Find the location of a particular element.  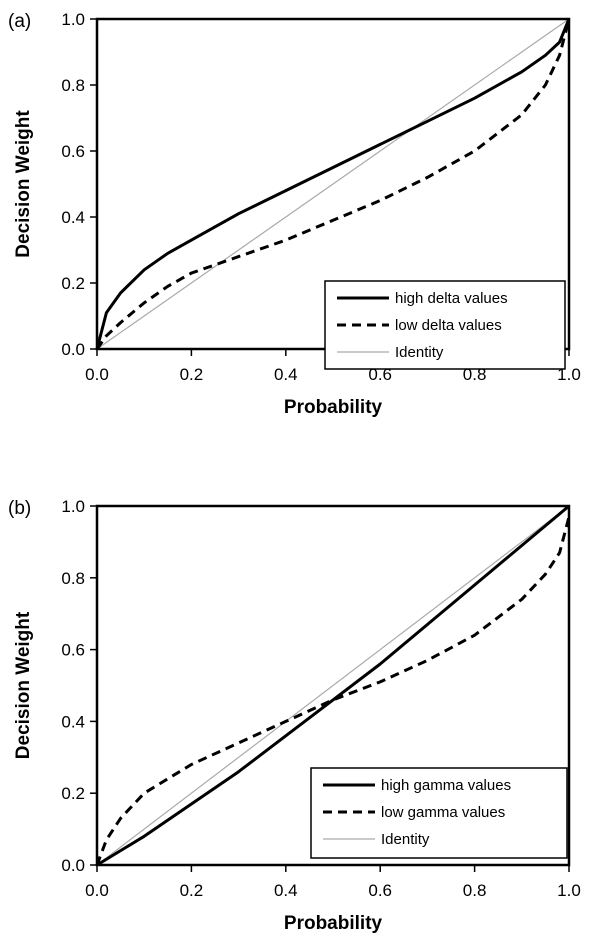

x-tick-label: 0.8 is located at coordinates (475, 890).